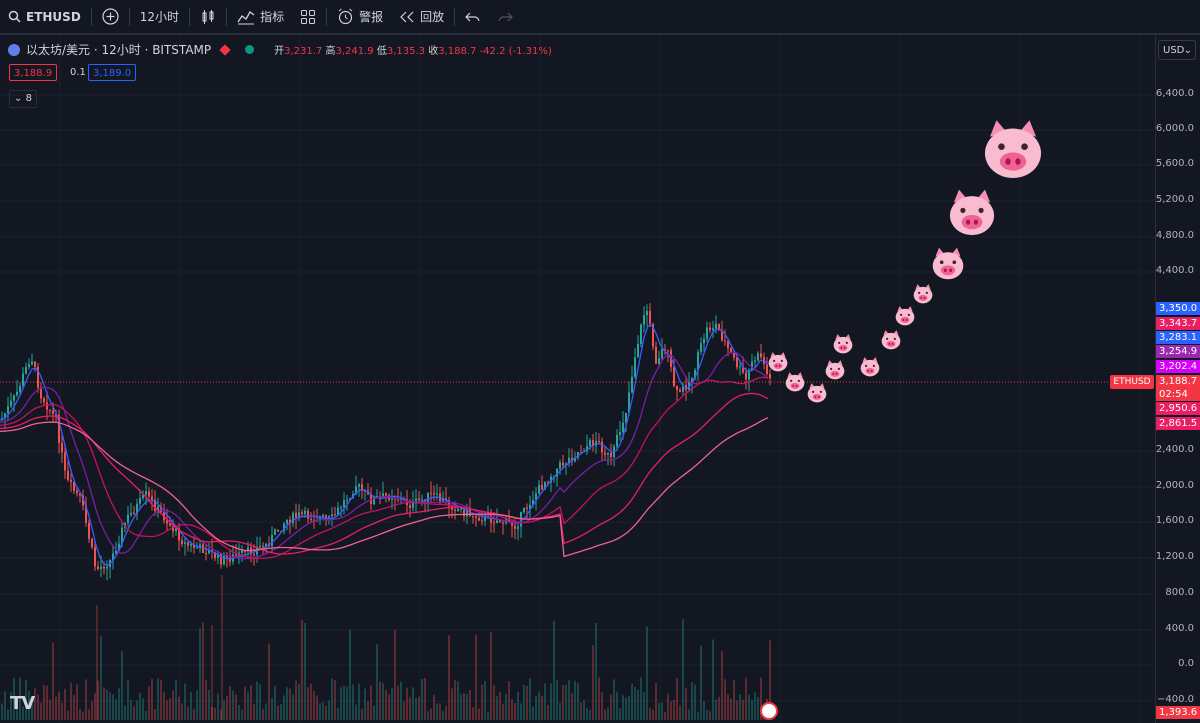 Image resolution: width=1200 pixels, height=723 pixels. What do you see at coordinates (44, 16) in the screenshot?
I see `symbol-search: ETHUSD` at bounding box center [44, 16].